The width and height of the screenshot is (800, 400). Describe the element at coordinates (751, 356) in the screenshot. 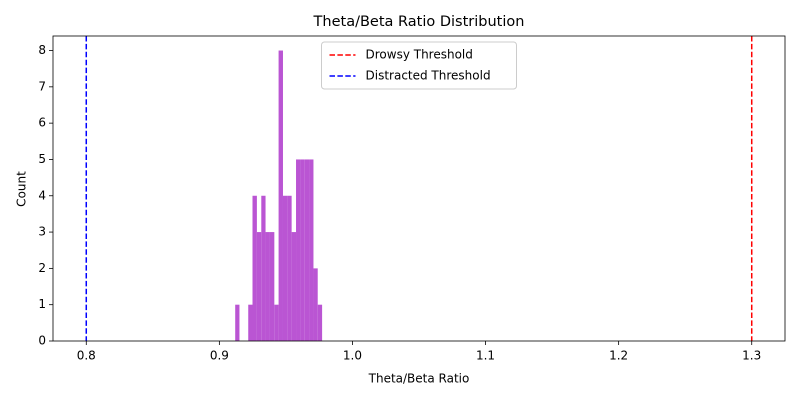

I see `x-tick-label: 1.3` at that location.